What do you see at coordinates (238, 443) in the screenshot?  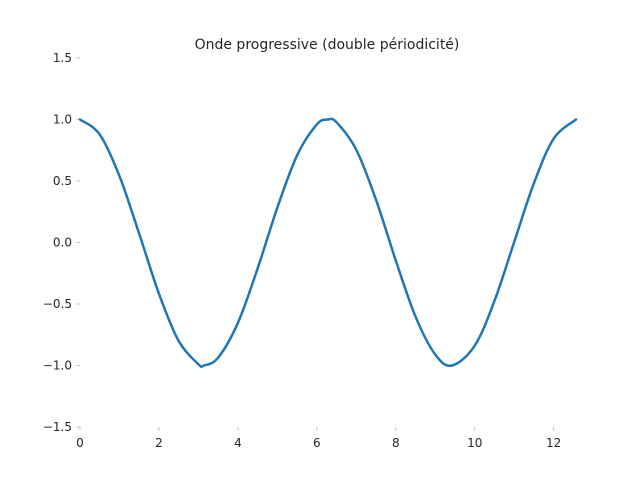 I see `x-tick-label: 4` at bounding box center [238, 443].